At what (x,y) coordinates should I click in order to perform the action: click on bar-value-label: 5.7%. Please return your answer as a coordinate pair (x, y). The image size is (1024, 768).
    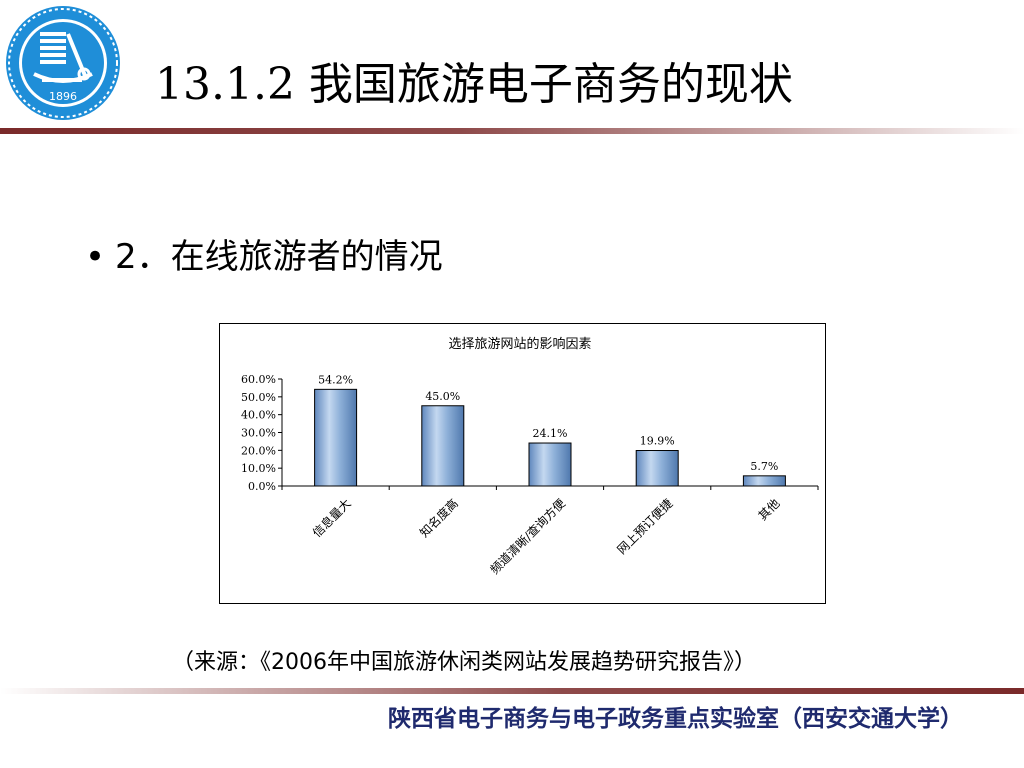
    Looking at the image, I should click on (764, 466).